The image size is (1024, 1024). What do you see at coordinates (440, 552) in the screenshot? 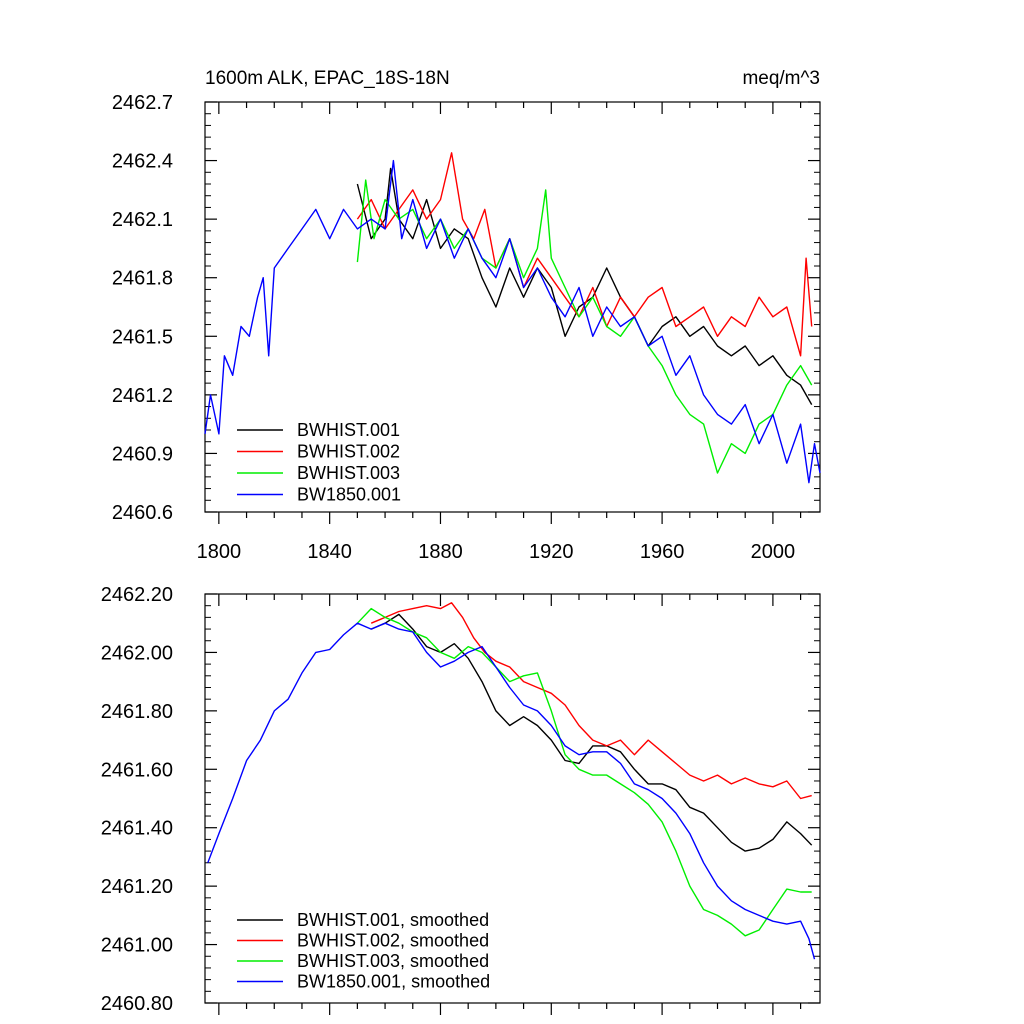
I see `x-tick-label: 1880` at bounding box center [440, 552].